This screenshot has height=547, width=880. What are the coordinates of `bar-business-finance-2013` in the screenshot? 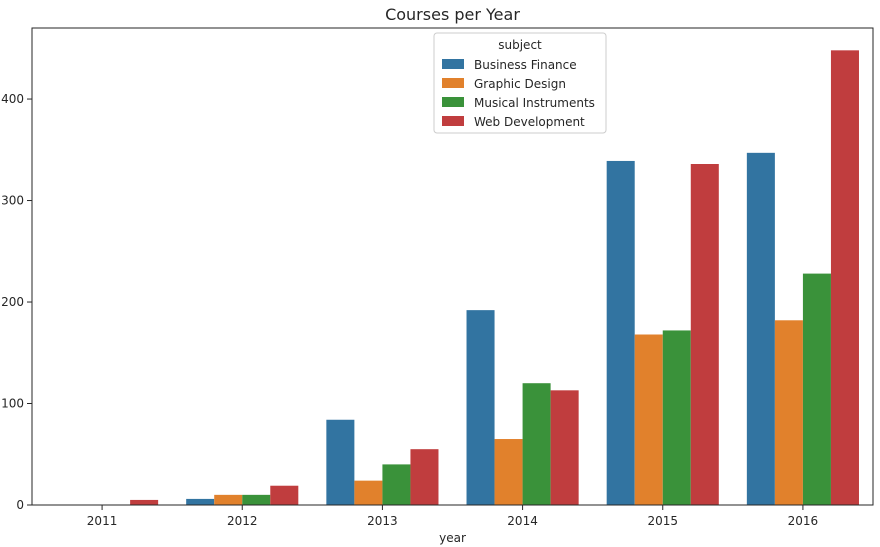 It's located at (340, 462).